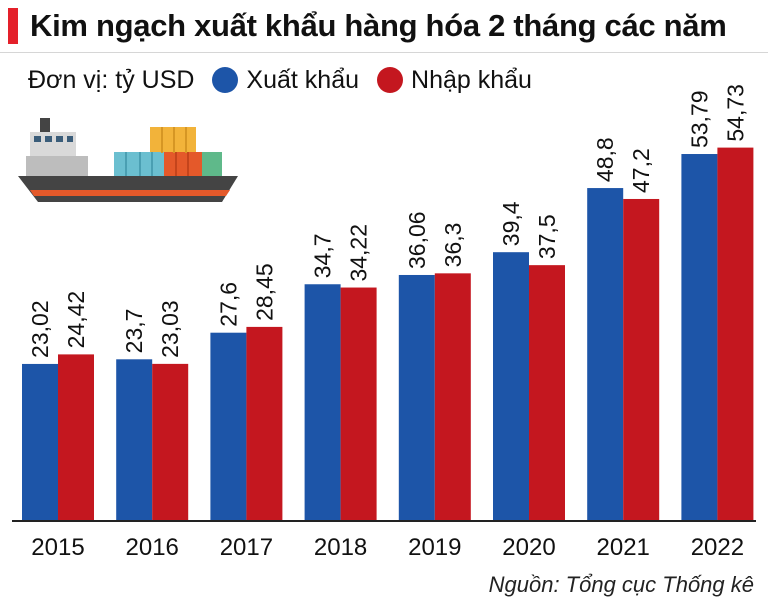 The height and width of the screenshot is (604, 768). I want to click on bar-export-2015, so click(40, 442).